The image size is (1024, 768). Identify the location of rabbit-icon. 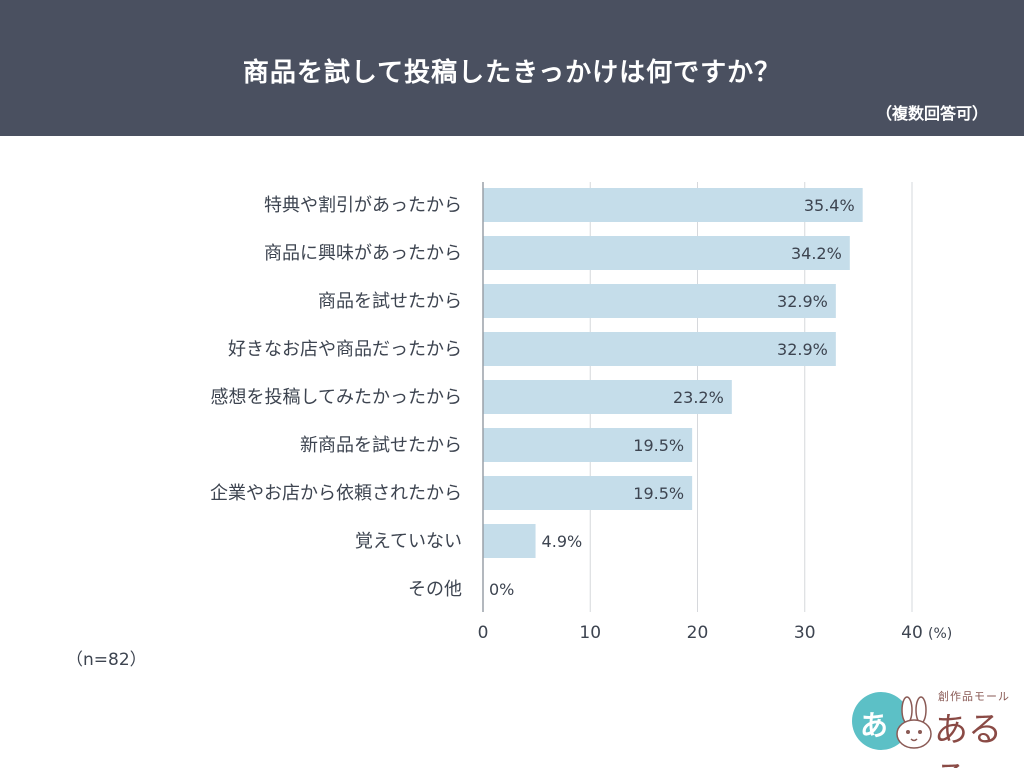
(914, 722).